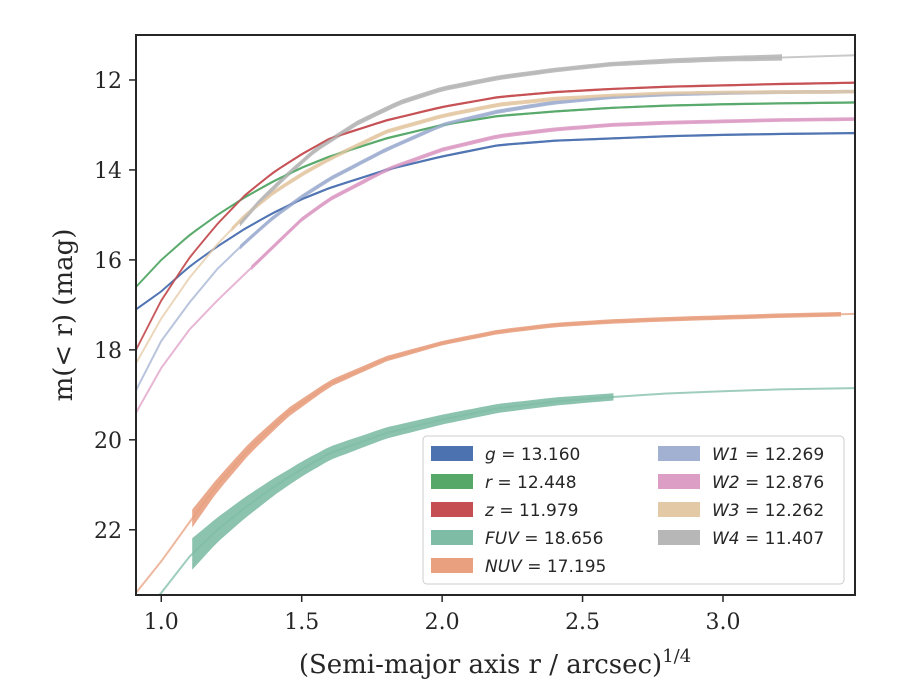 Image resolution: width=900 pixels, height=700 pixels. I want to click on legend-box, so click(633, 510).